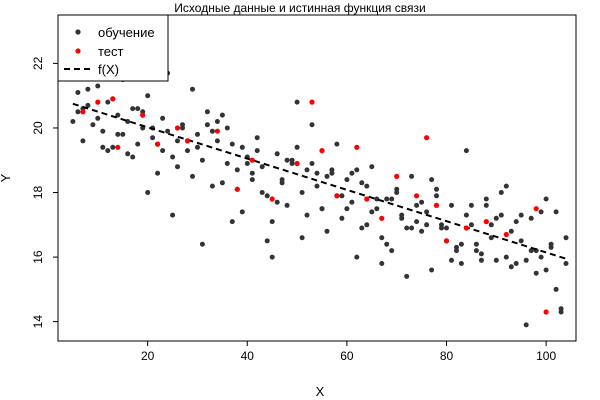 The width and height of the screenshot is (600, 400). I want to click on y-tick-label: 14, so click(38, 322).